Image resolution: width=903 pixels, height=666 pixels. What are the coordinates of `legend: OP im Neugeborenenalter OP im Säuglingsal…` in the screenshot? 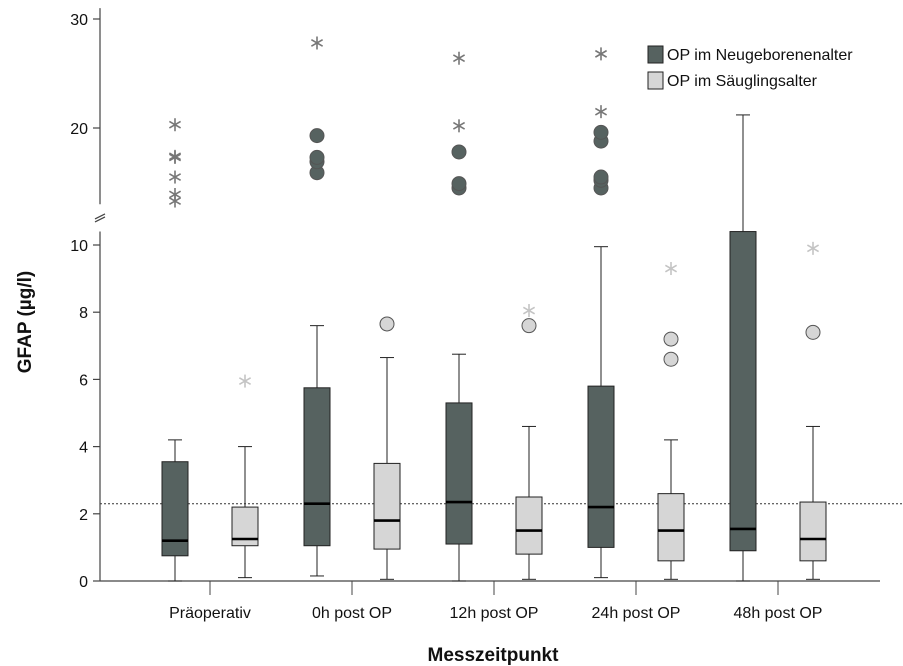 It's located at (750, 68).